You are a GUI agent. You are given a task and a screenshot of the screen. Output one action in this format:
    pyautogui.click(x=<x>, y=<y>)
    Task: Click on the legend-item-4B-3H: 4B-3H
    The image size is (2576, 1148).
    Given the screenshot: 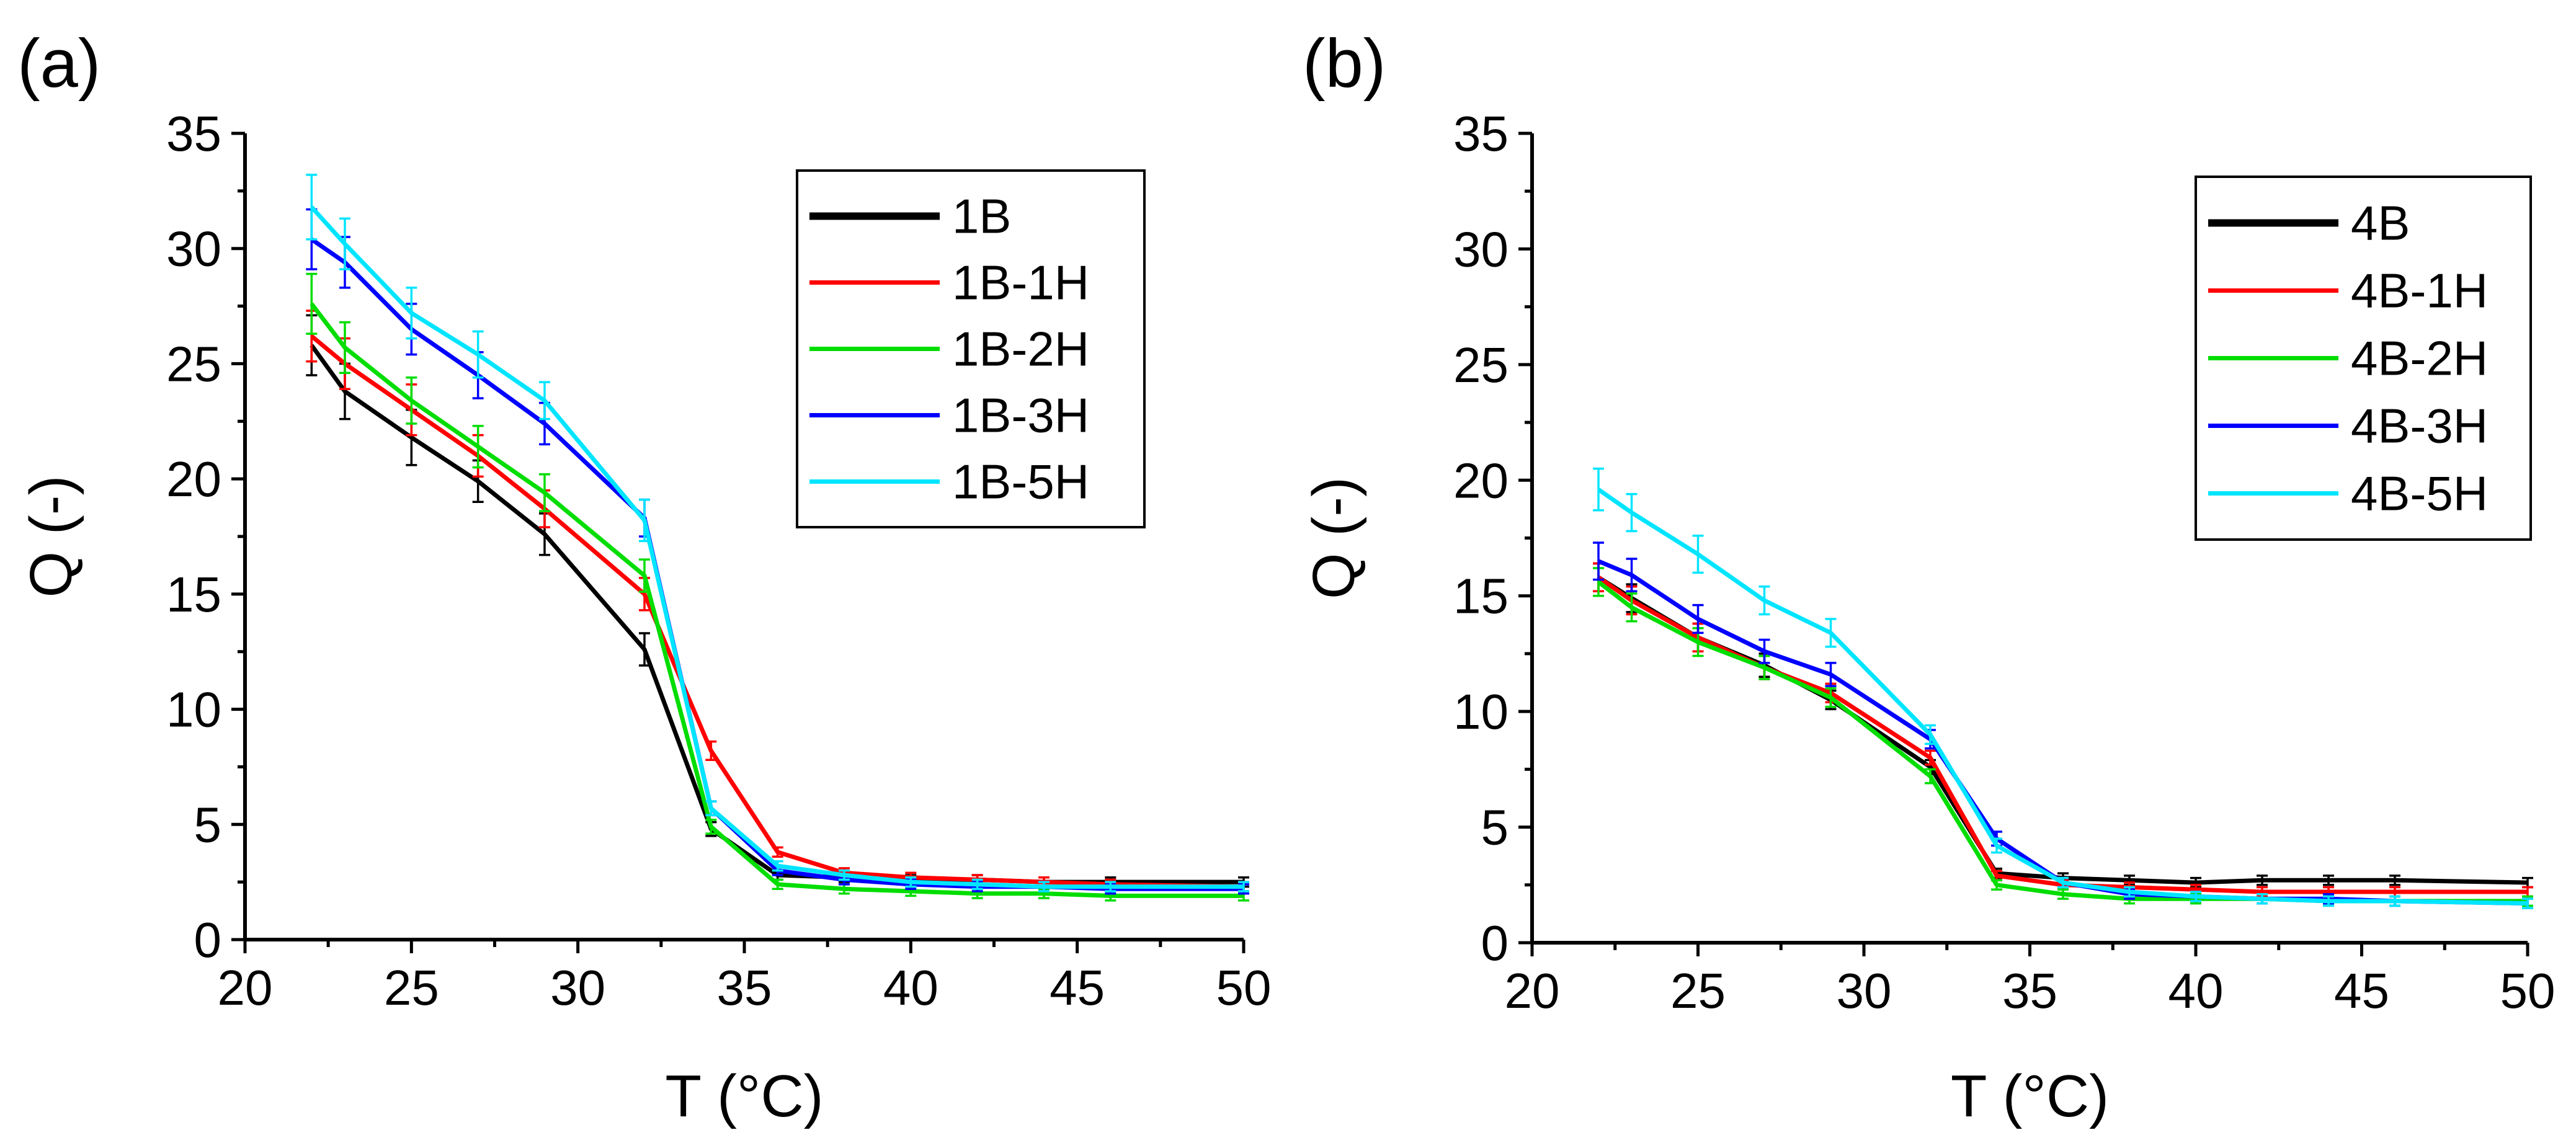 What is the action you would take?
    pyautogui.click(x=2348, y=426)
    